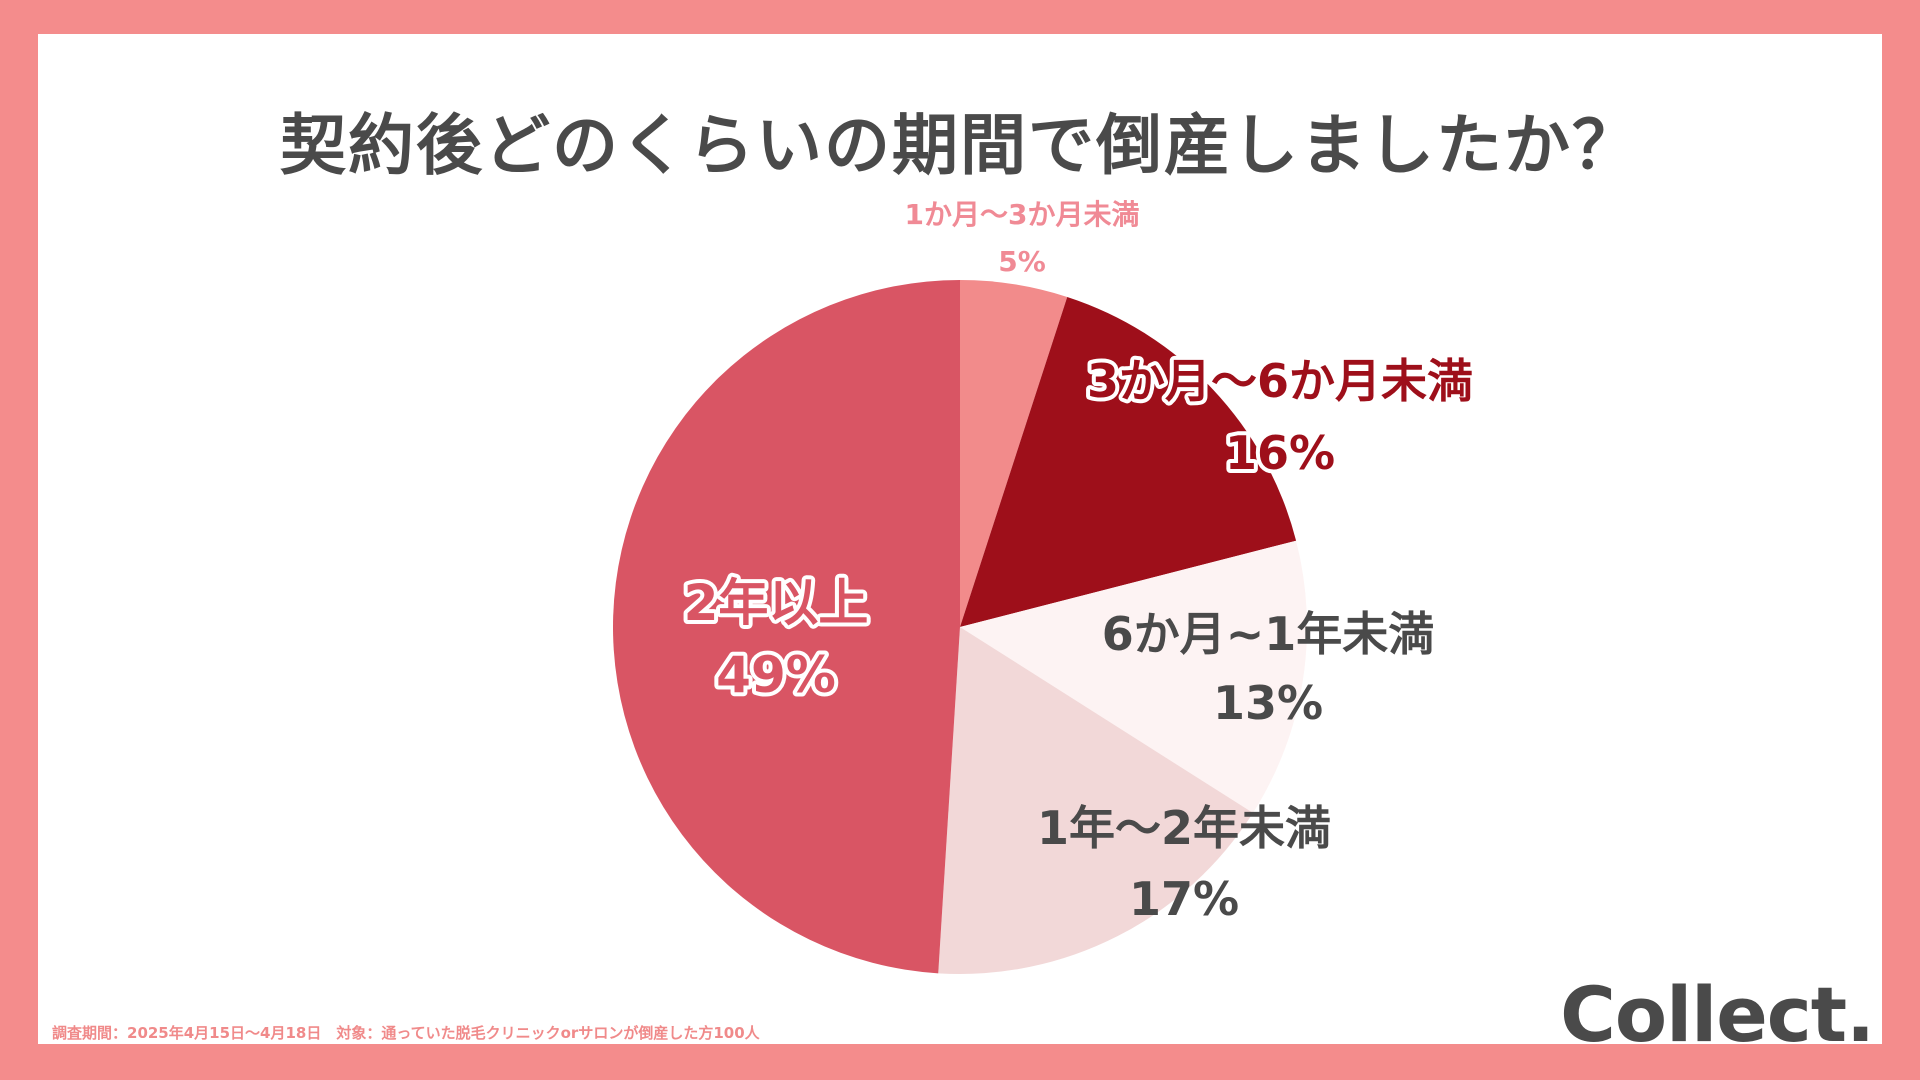  What do you see at coordinates (1268, 703) in the screenshot?
I see `slice-value-3: 13%` at bounding box center [1268, 703].